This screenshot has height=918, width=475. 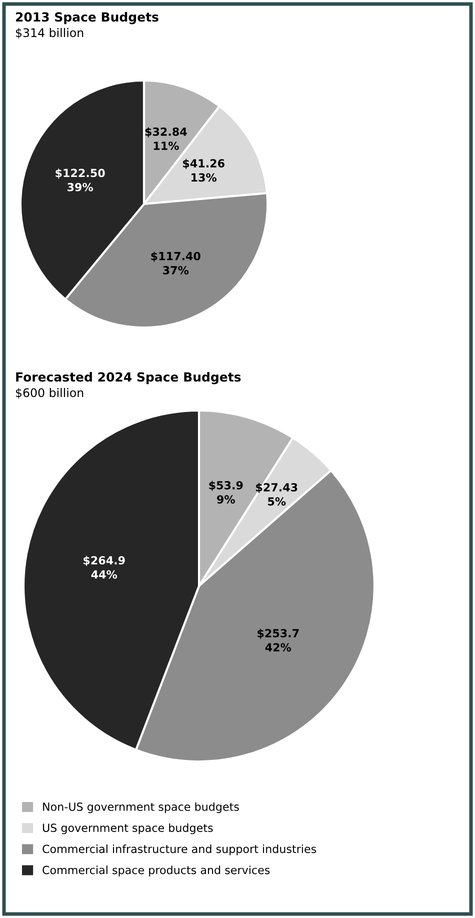 I want to click on data-label: $27.43 5%, so click(x=277, y=494).